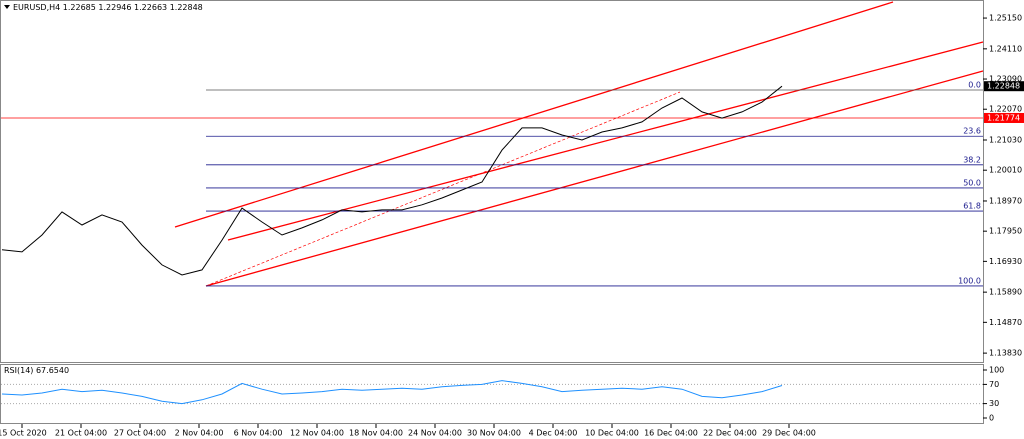 The height and width of the screenshot is (439, 1024). What do you see at coordinates (199, 433) in the screenshot?
I see `x-tick-label: 2 Nov 04:00` at bounding box center [199, 433].